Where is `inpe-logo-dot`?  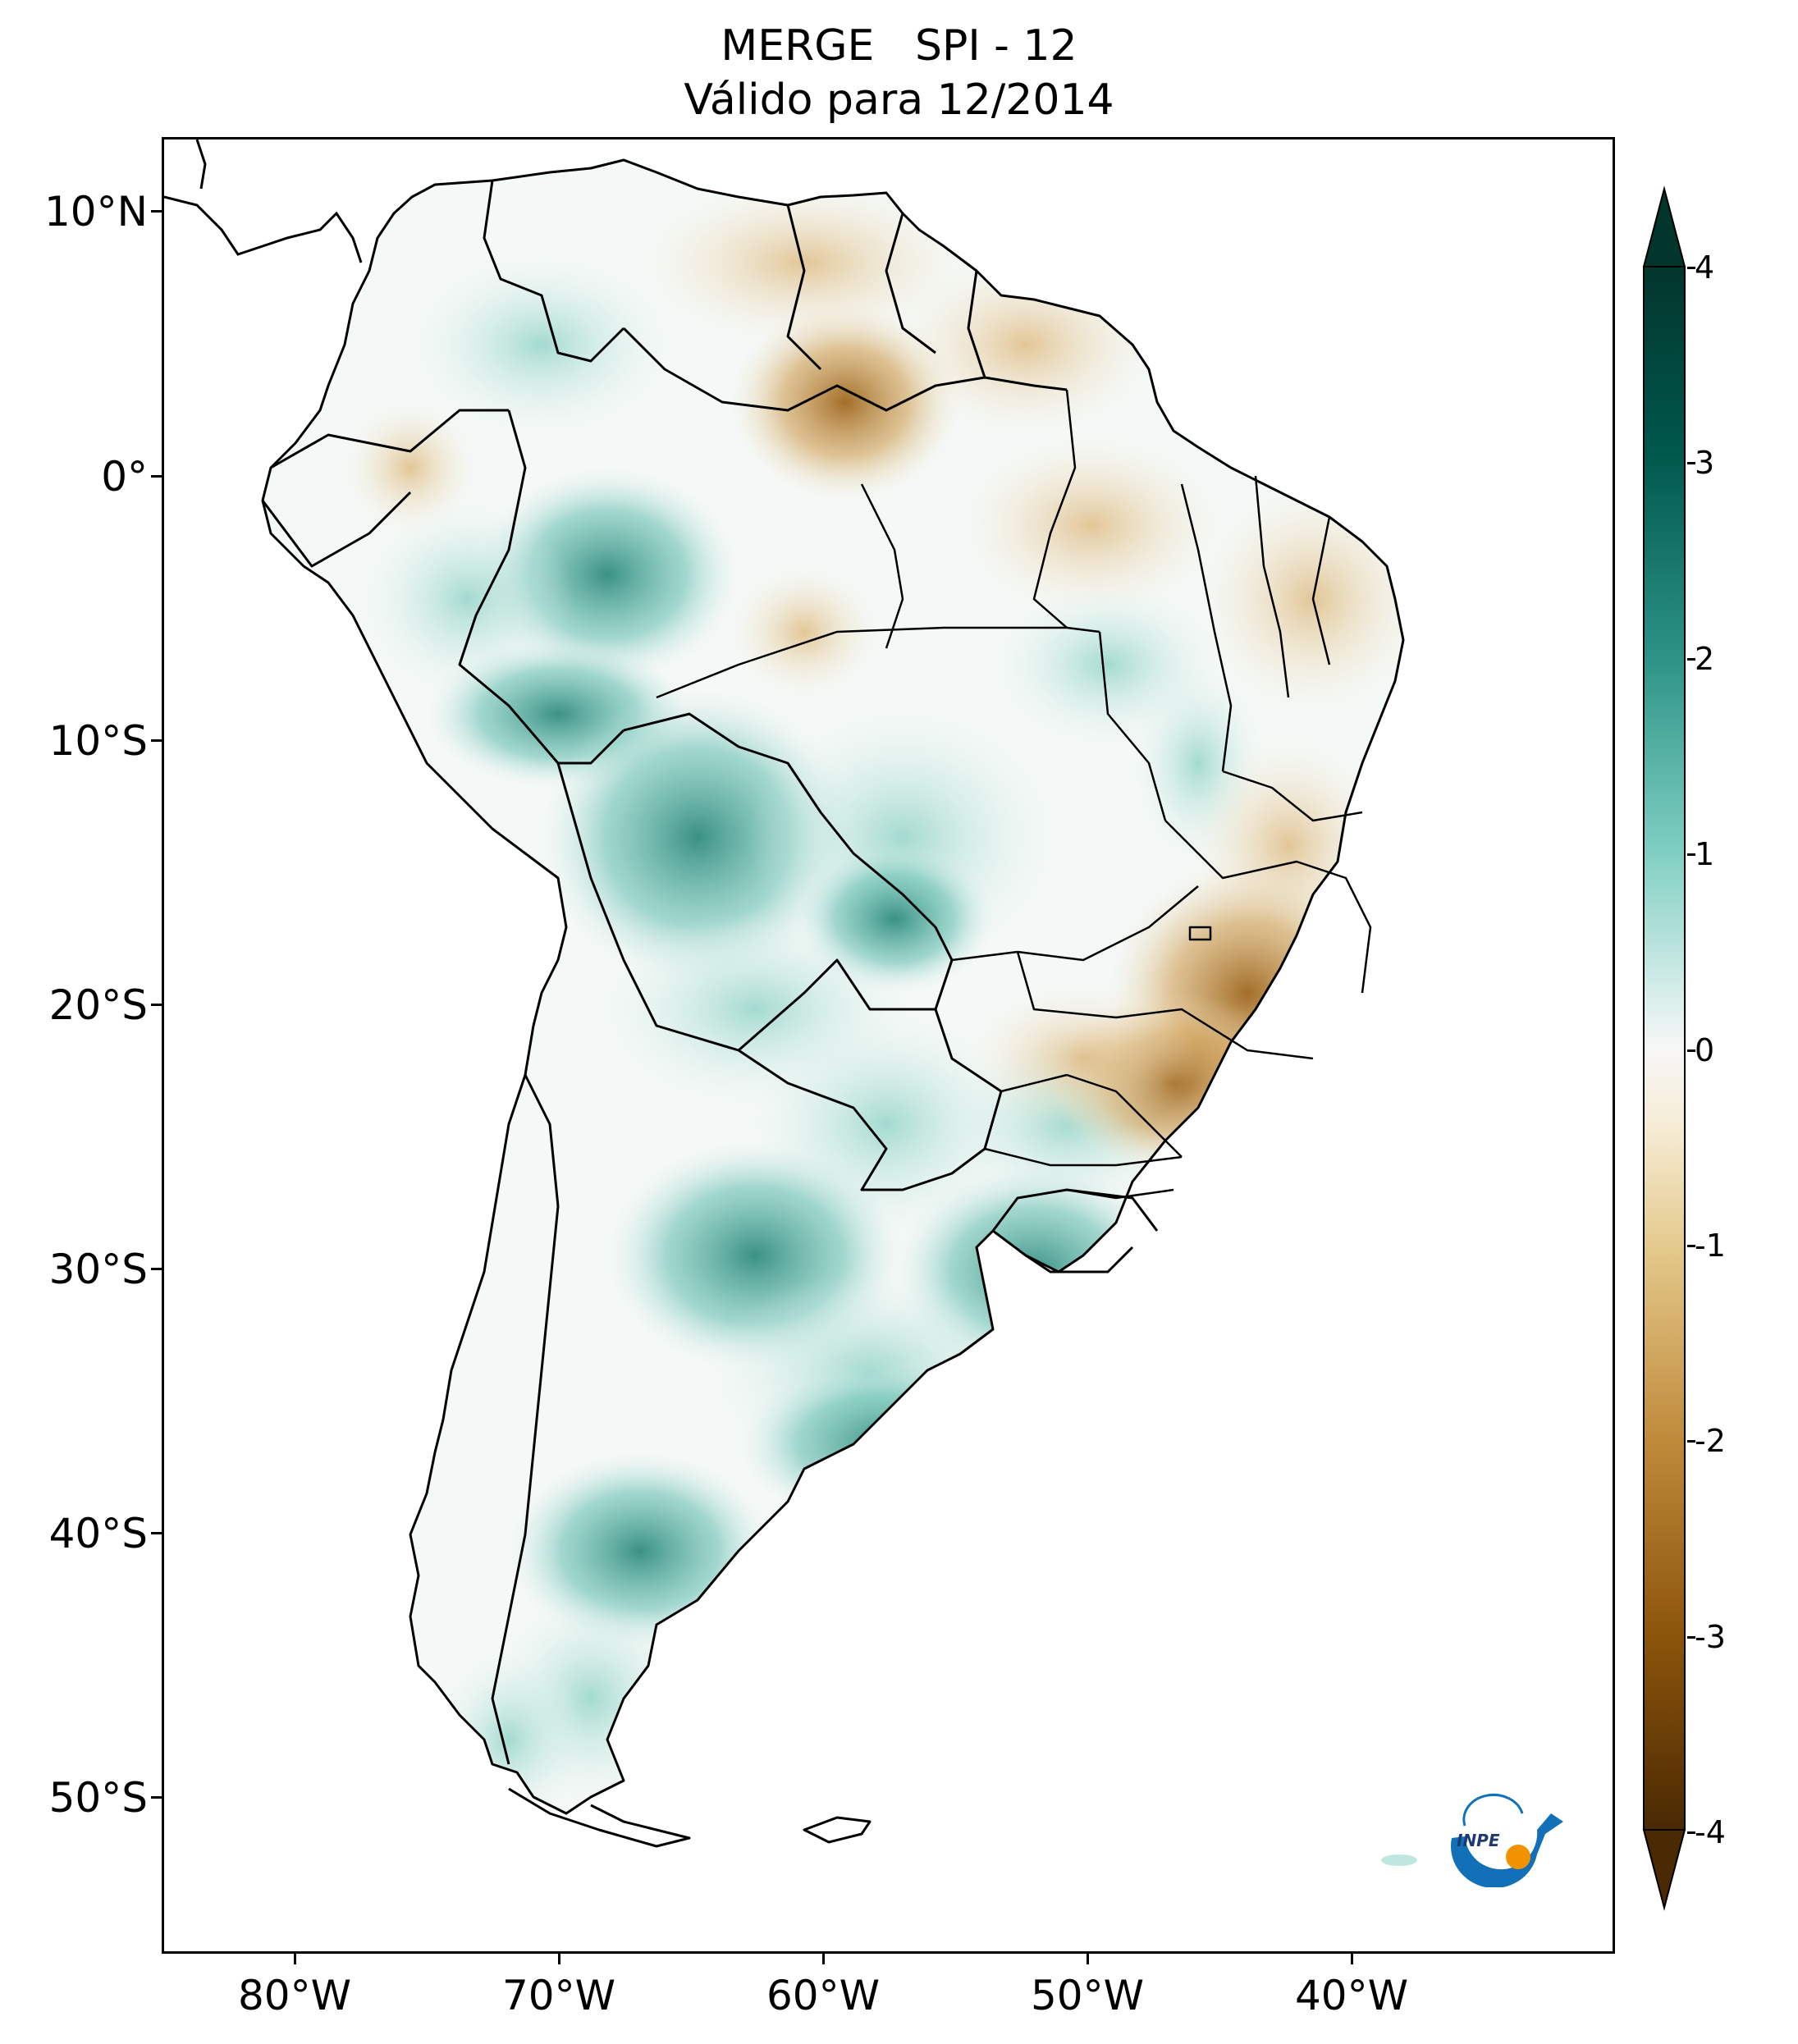
inpe-logo-dot is located at coordinates (1518, 1857).